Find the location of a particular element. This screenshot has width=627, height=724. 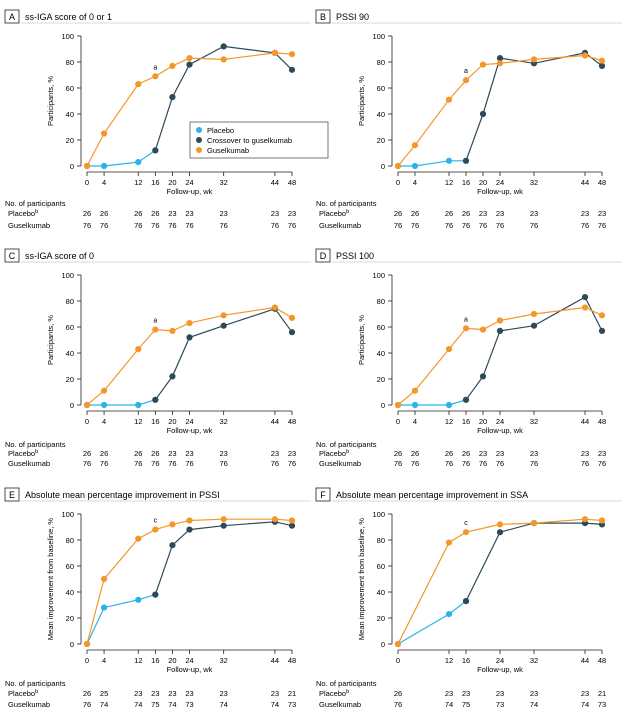

y-tick-label: 60 is located at coordinates (70, 566).